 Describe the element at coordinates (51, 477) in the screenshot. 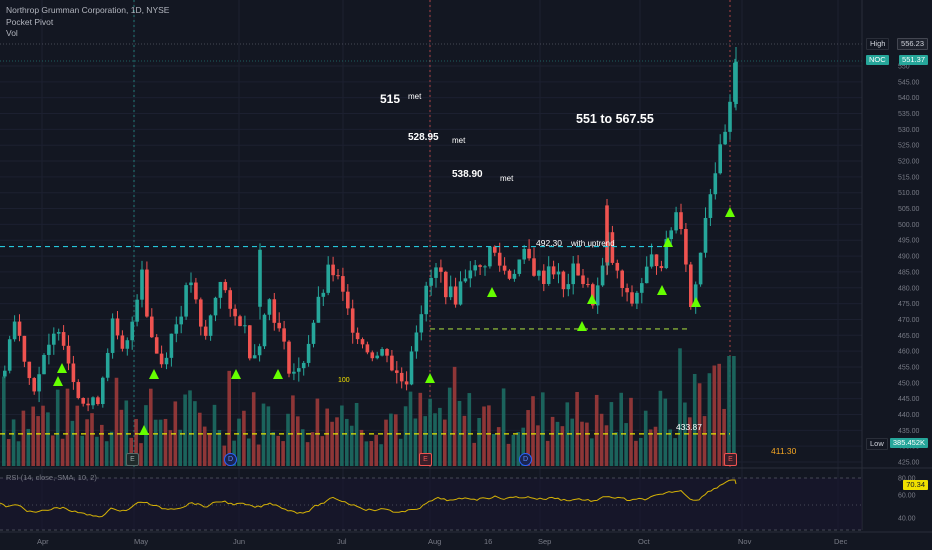

I see `rsi-title: RSI (14, close, SMA, 10, 2)` at that location.